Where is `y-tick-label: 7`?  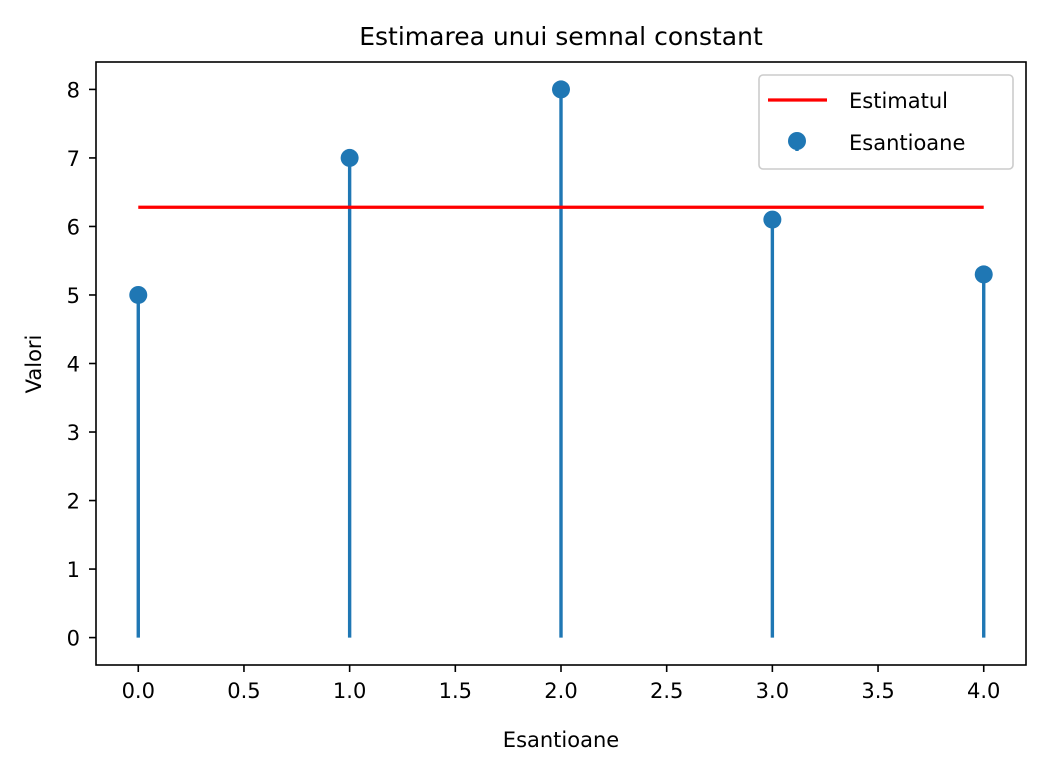 y-tick-label: 7 is located at coordinates (73, 159).